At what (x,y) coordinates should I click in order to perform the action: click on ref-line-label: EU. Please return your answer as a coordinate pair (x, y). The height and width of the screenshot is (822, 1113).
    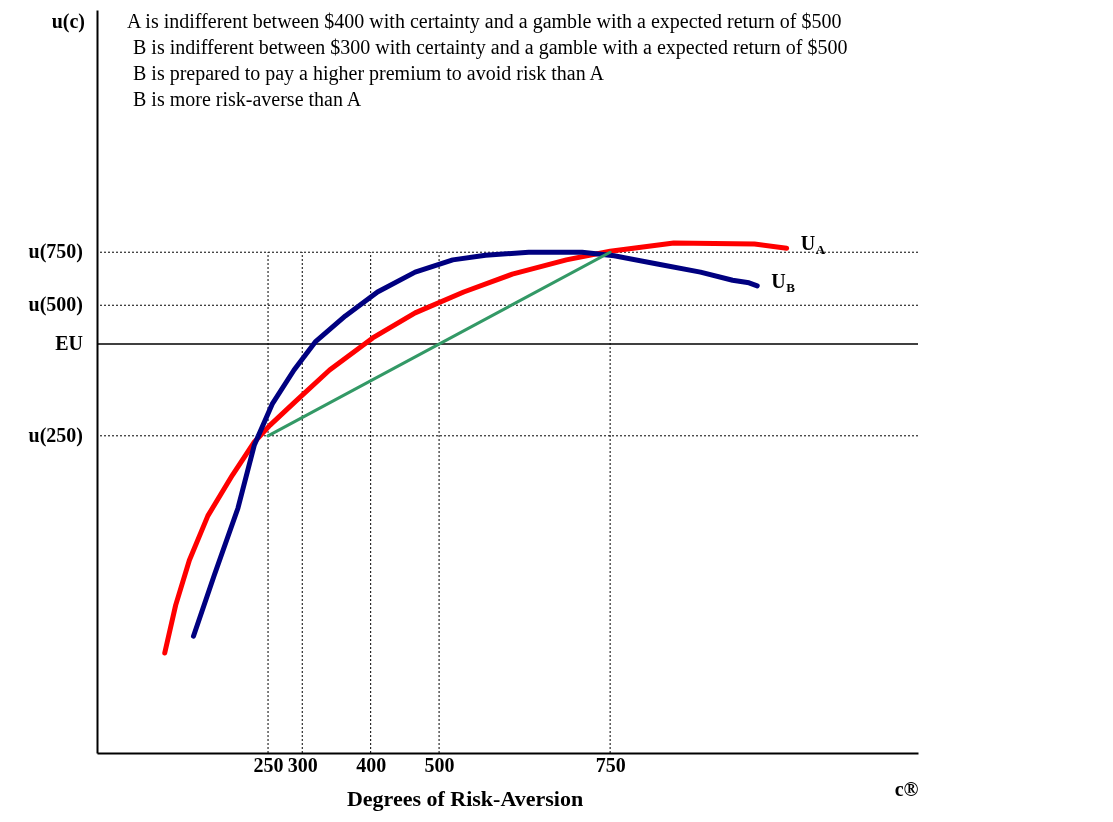
    Looking at the image, I should click on (69, 343).